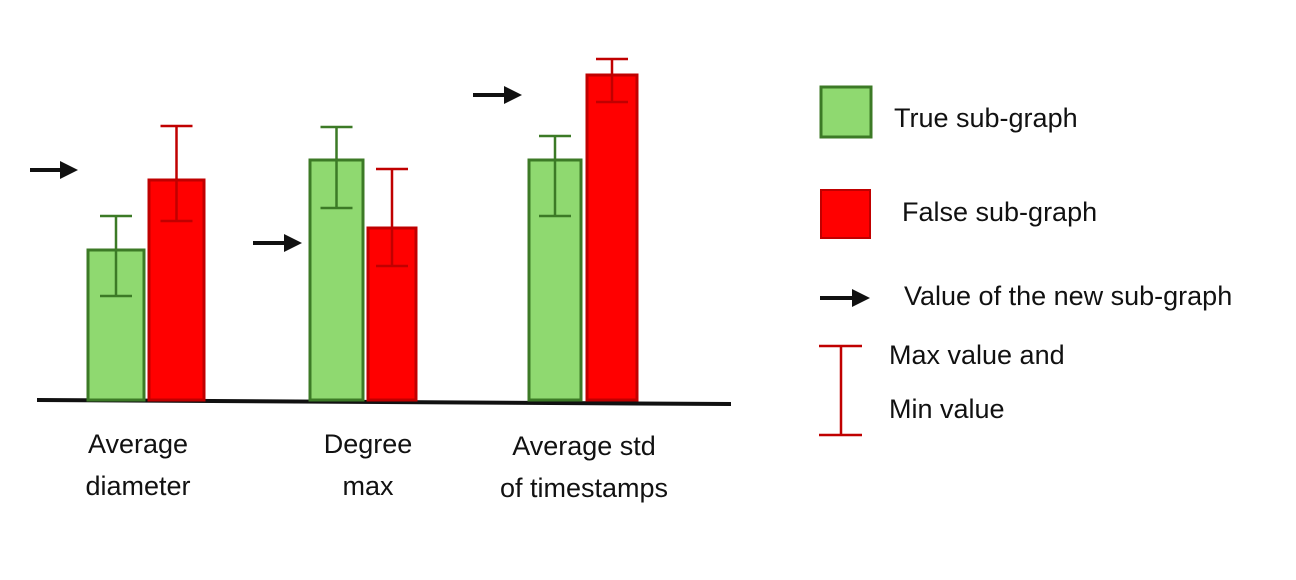 Image resolution: width=1296 pixels, height=580 pixels. I want to click on legend-label-range-1: Max value and, so click(977, 355).